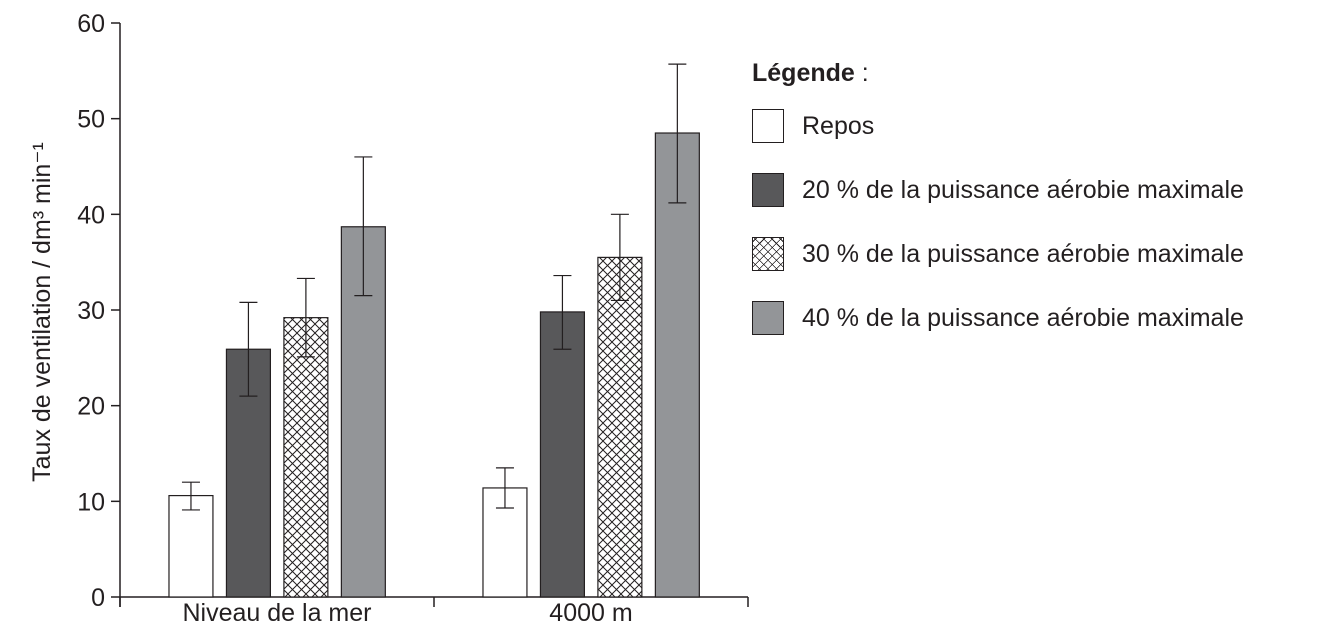  I want to click on y-tick-label: 10, so click(91, 502).